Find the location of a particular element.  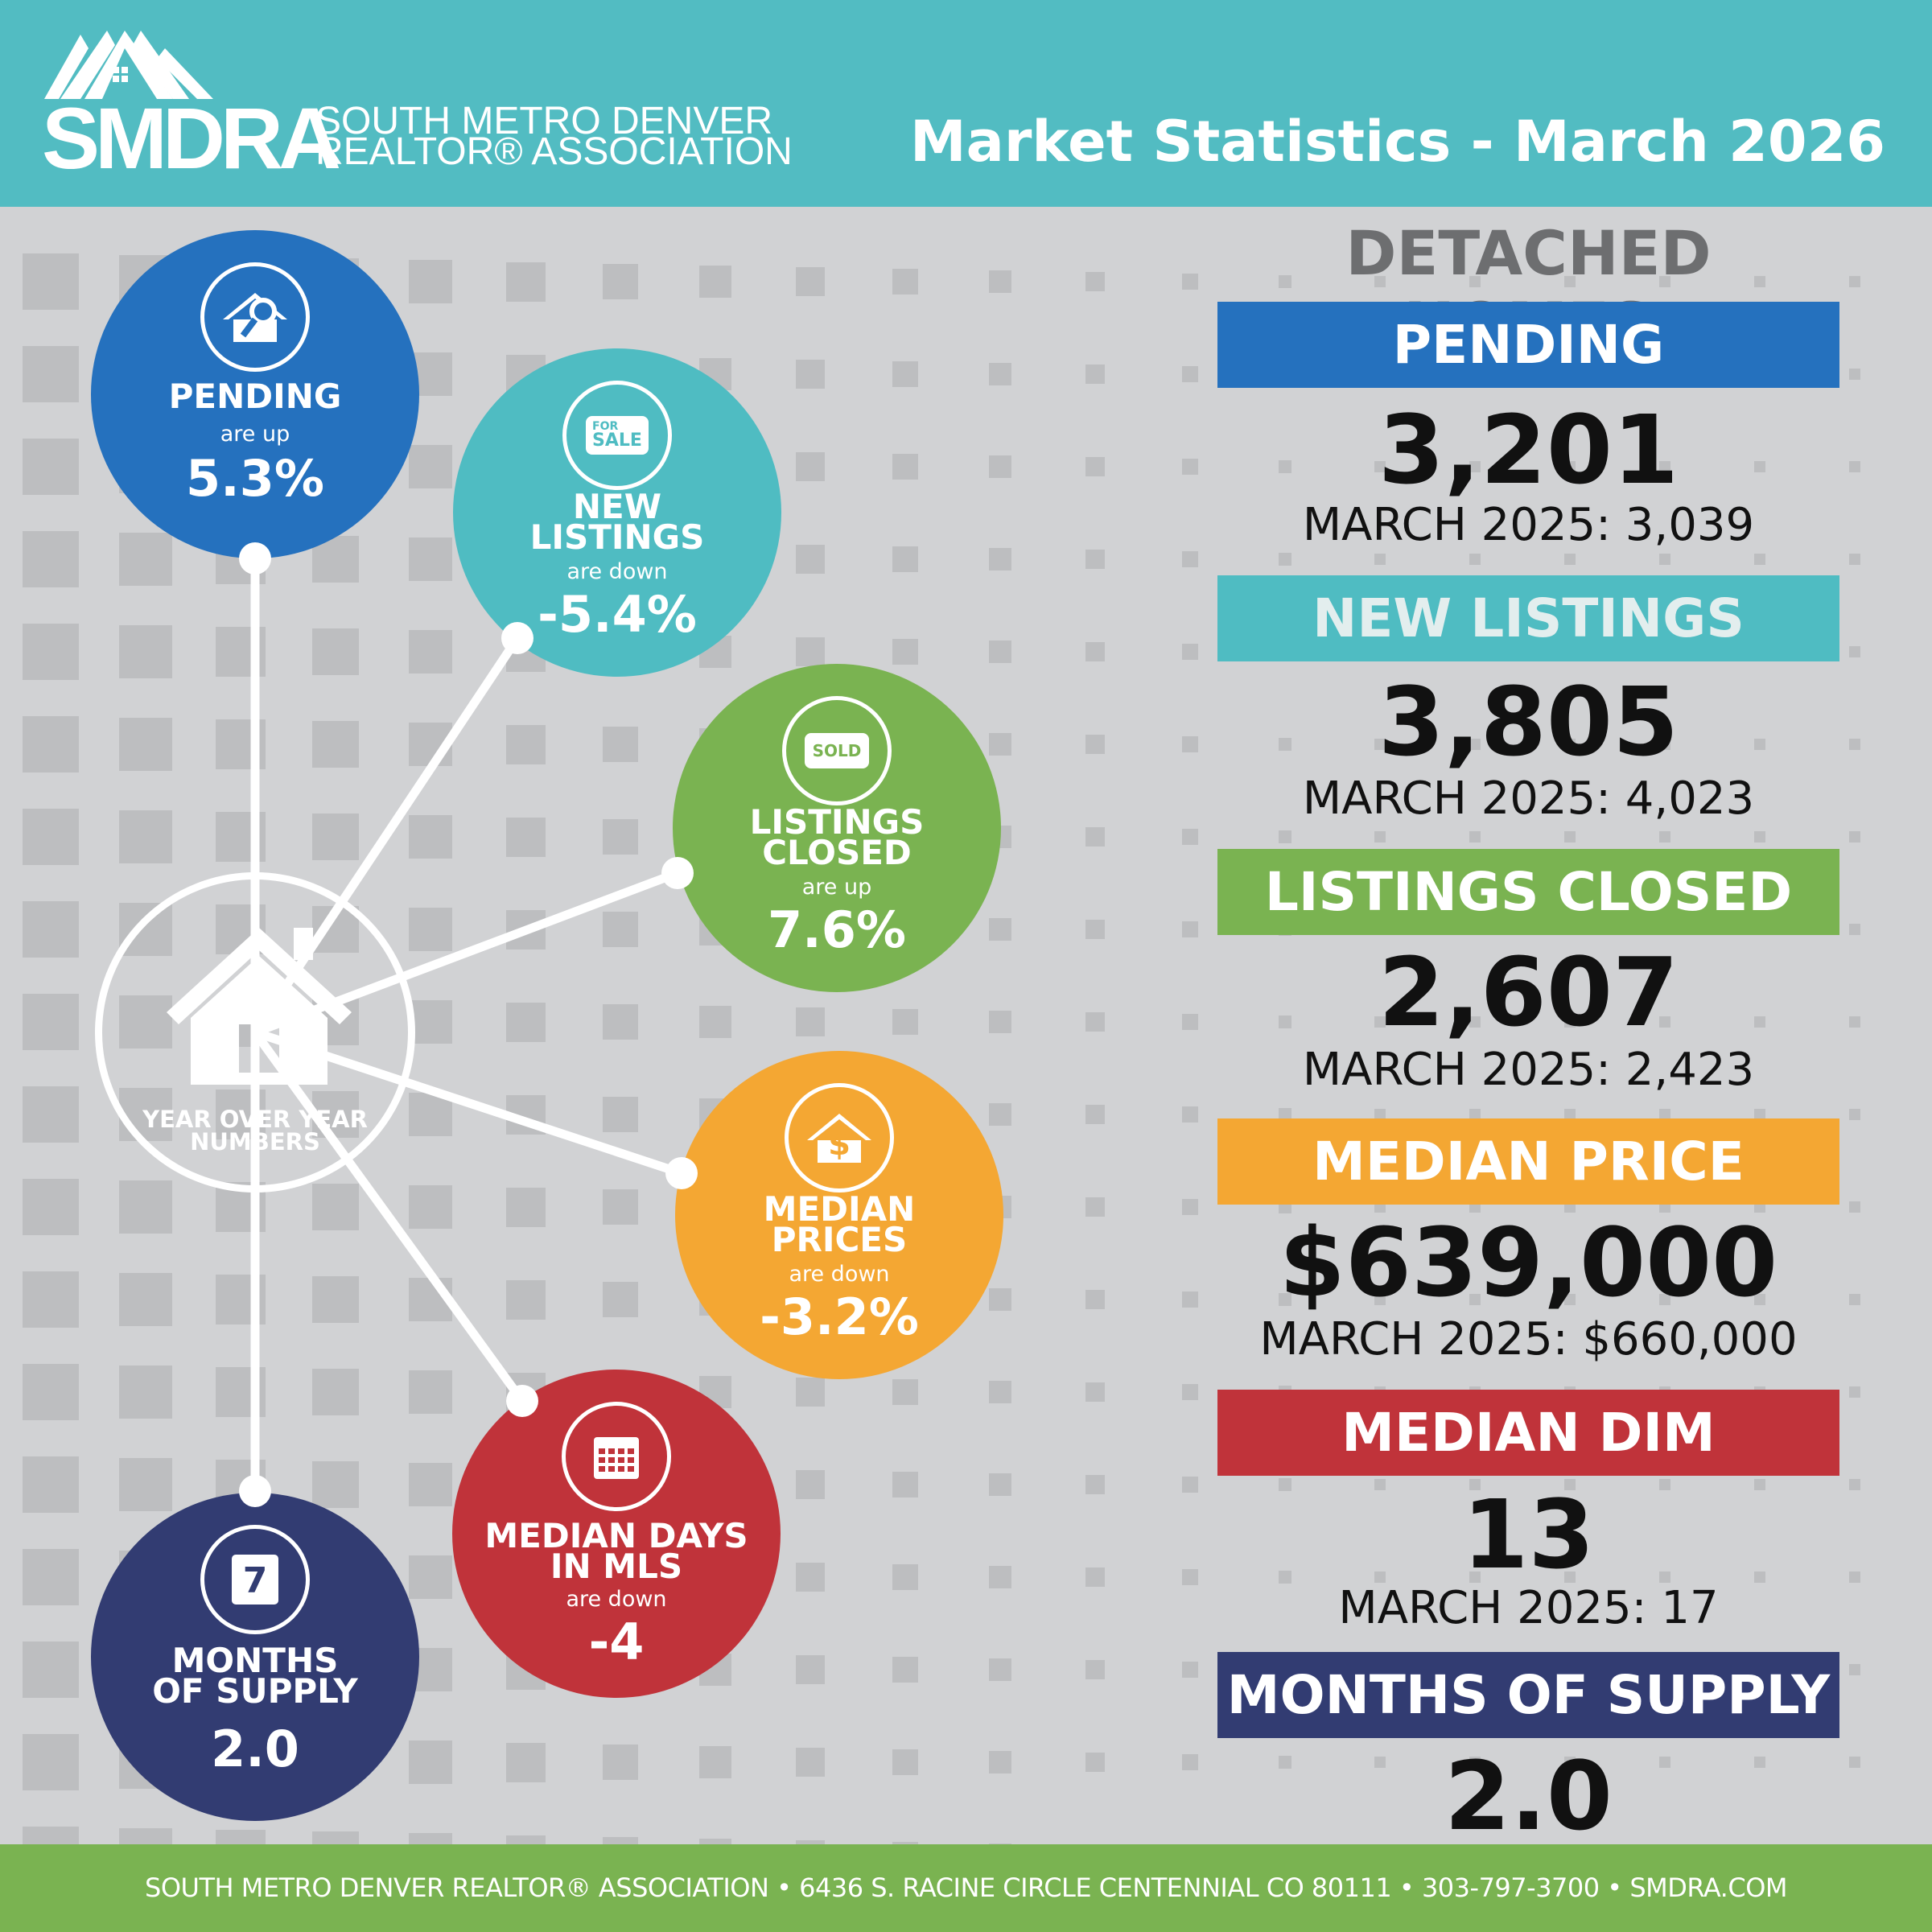

house-search-icon is located at coordinates (255, 317).